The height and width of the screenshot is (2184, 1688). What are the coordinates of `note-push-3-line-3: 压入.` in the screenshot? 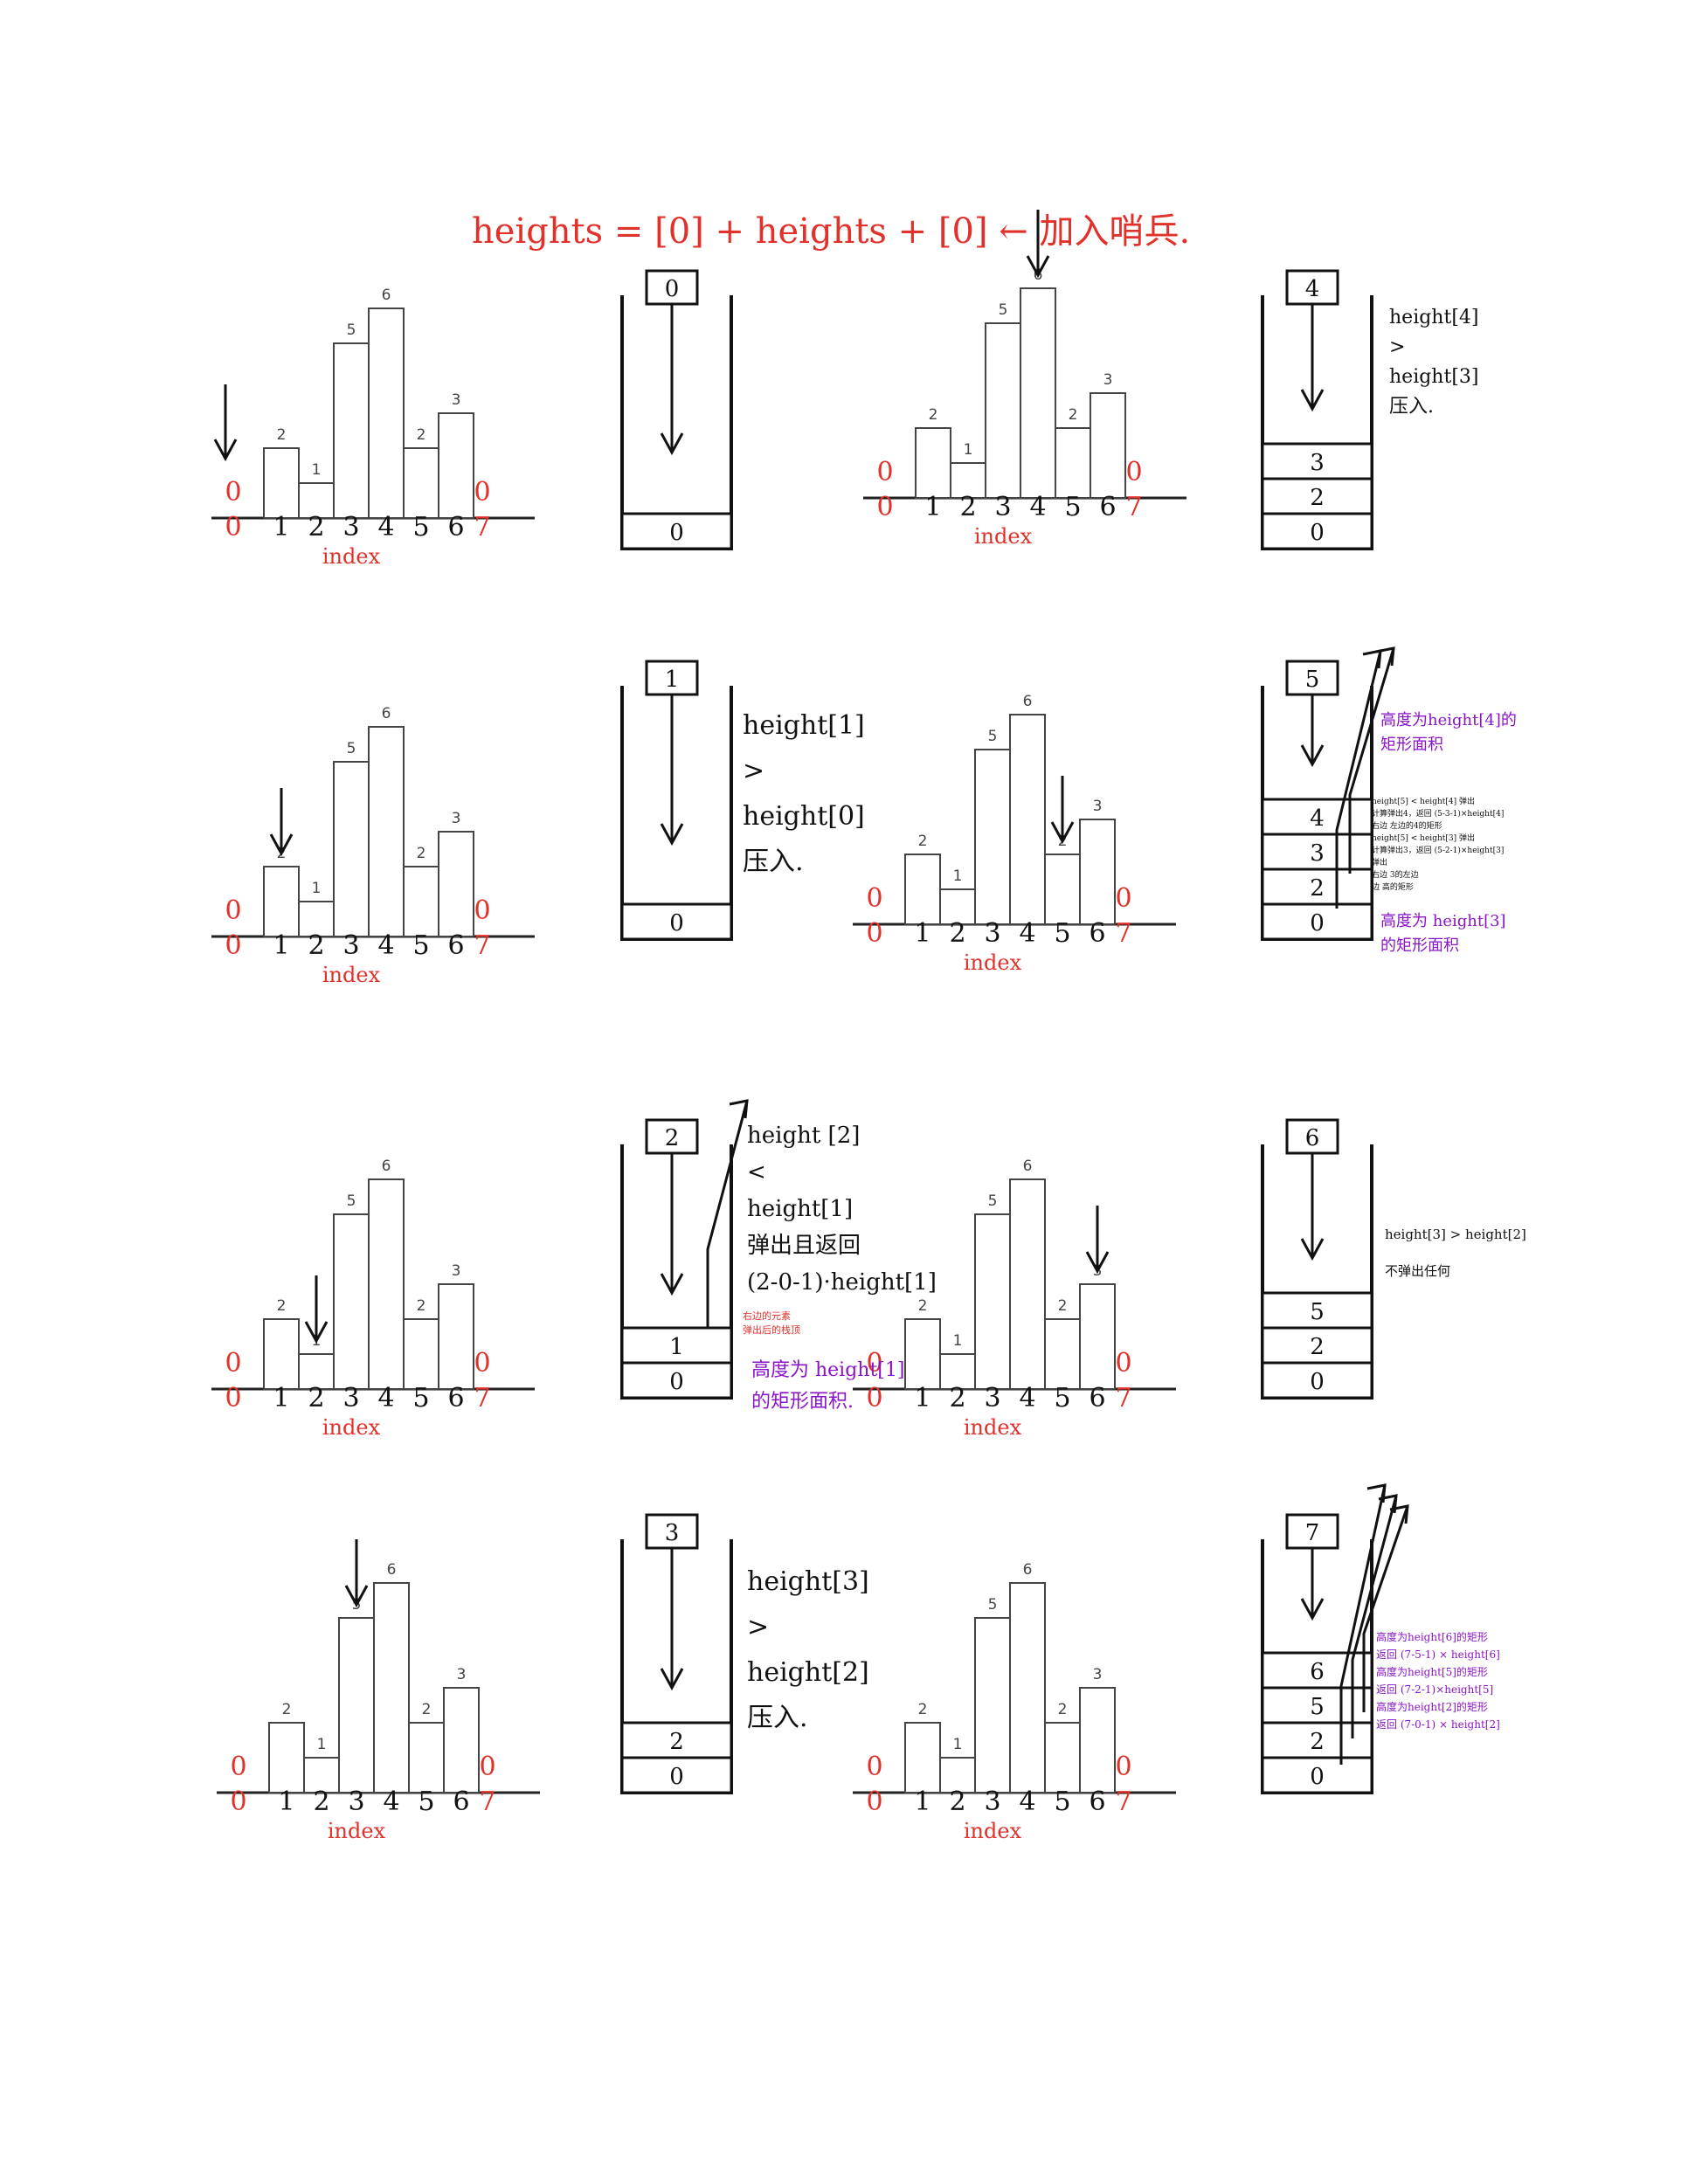 It's located at (777, 1718).